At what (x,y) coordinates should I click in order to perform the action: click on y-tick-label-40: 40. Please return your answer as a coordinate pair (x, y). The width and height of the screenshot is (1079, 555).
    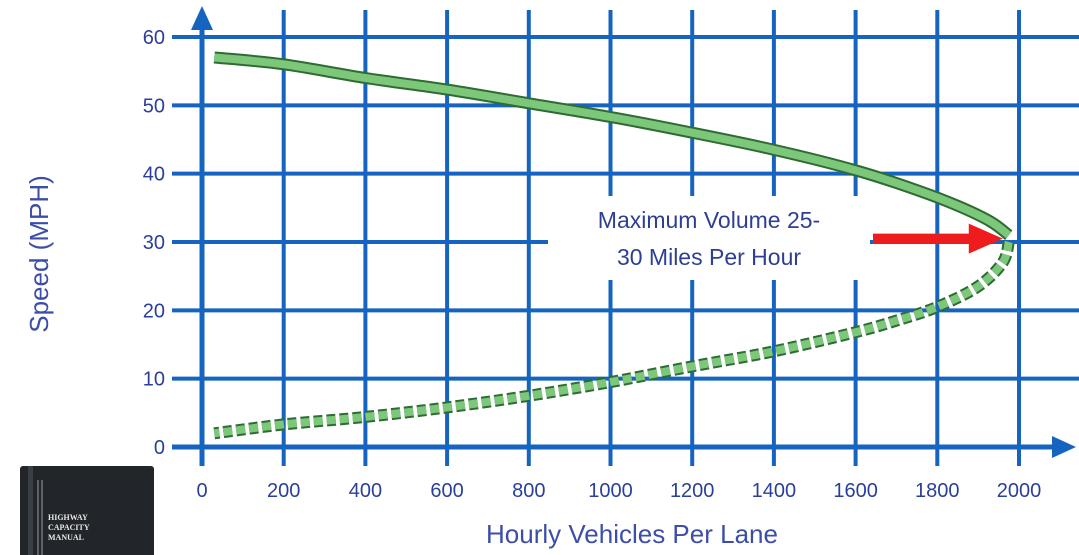
    Looking at the image, I should click on (154, 175).